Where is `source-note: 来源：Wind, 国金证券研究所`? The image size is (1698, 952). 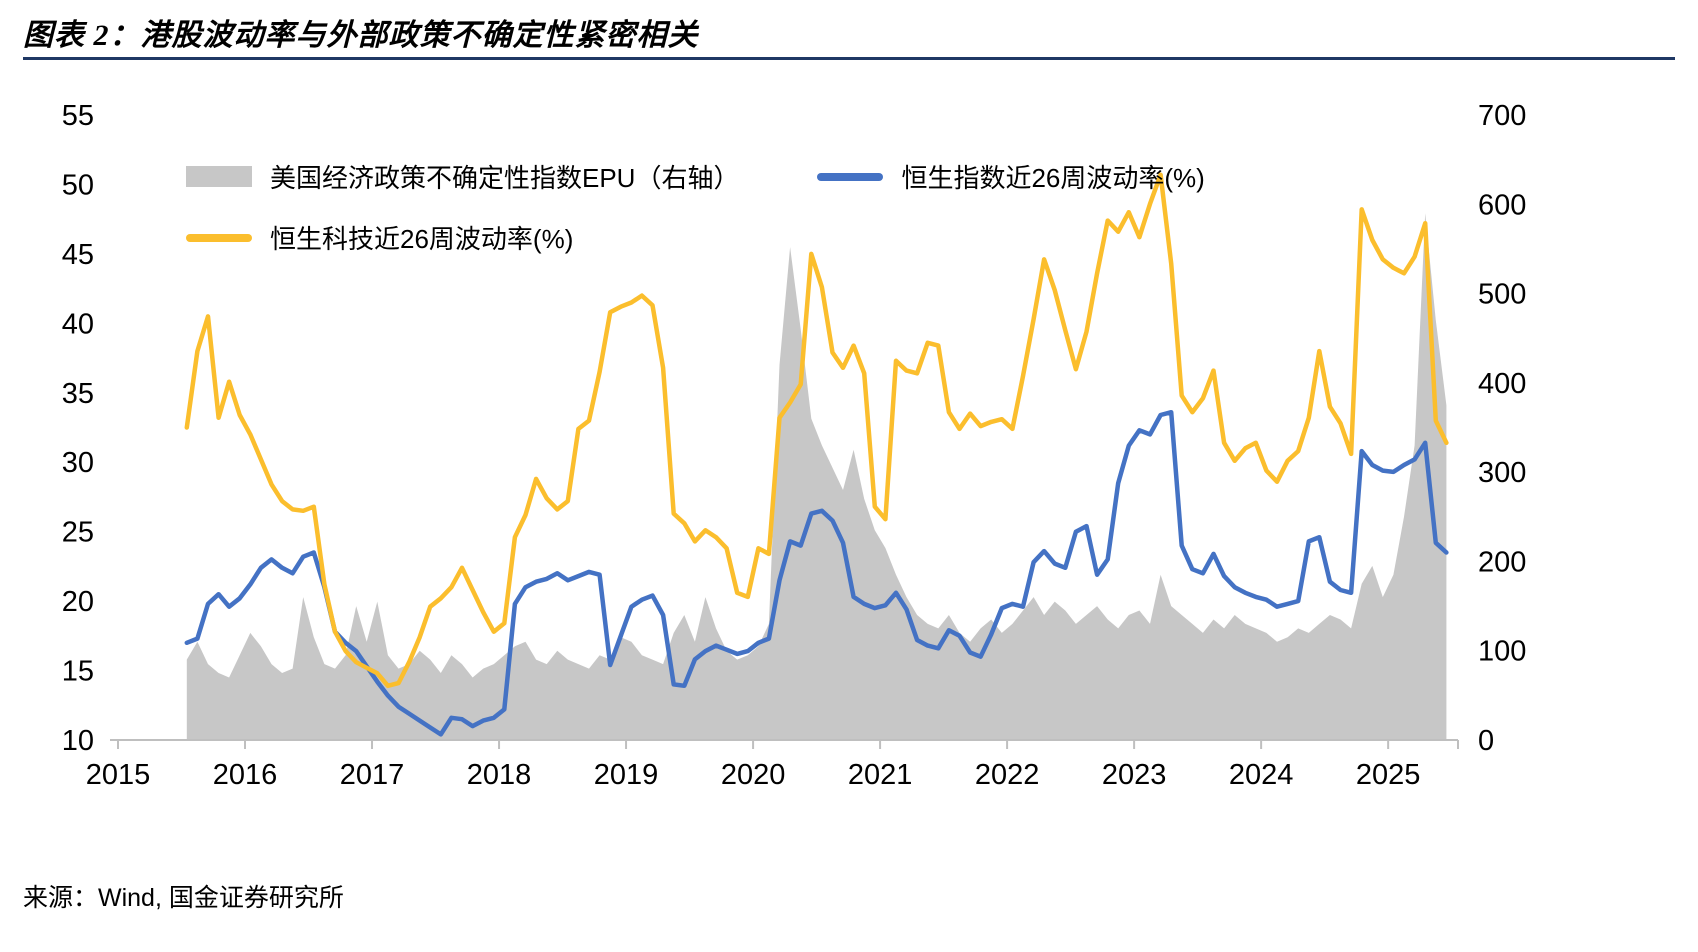 source-note: 来源：Wind, 国金证券研究所 is located at coordinates (183, 898).